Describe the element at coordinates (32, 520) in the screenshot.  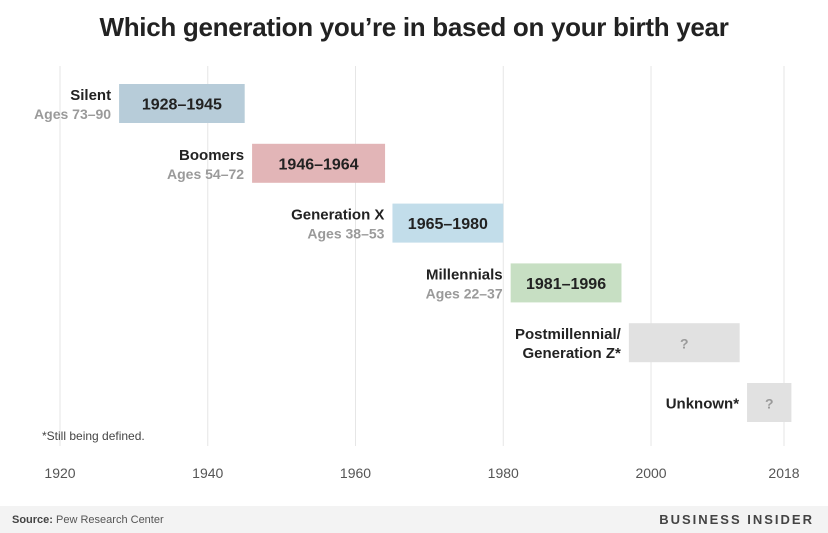
I see `source-label: Source:` at that location.